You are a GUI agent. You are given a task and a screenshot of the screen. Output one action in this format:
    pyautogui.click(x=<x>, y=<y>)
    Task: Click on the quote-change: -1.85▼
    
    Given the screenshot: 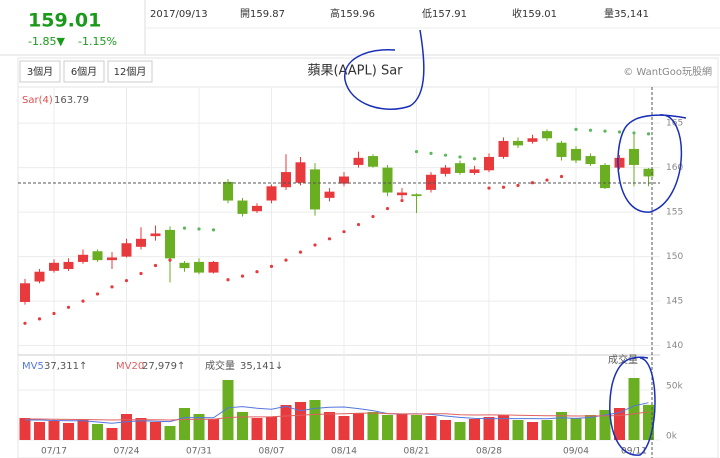 What is the action you would take?
    pyautogui.click(x=46, y=41)
    